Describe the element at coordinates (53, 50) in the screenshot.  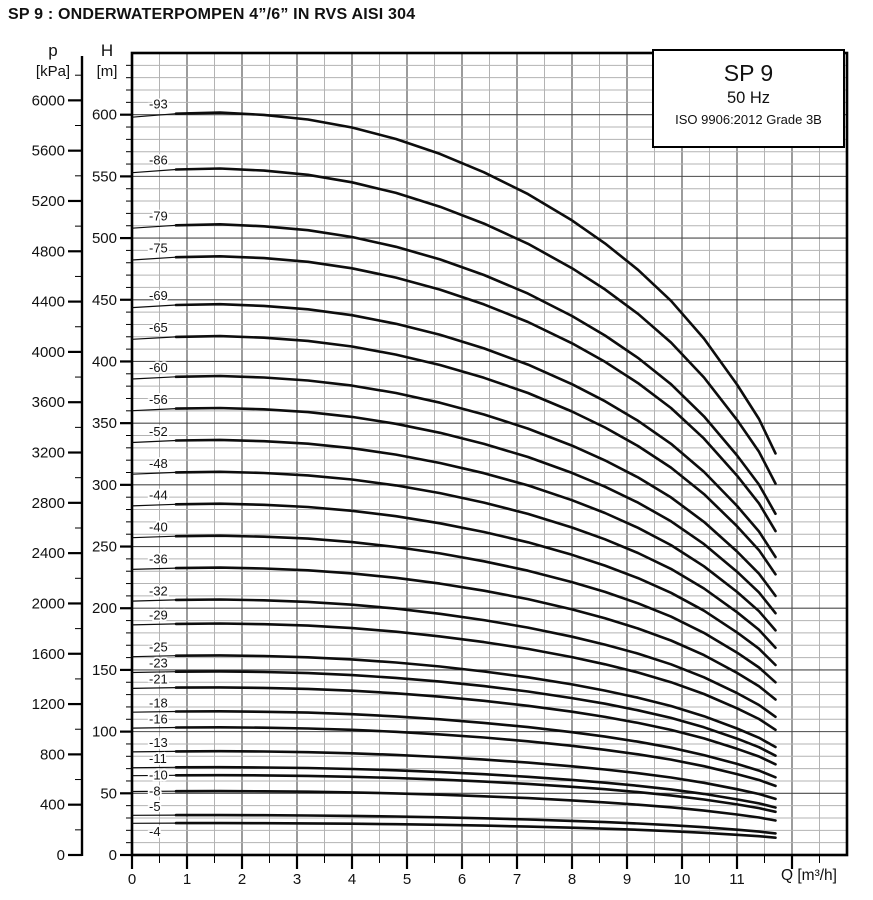
I see `pressure-axis-symbol: p` at that location.